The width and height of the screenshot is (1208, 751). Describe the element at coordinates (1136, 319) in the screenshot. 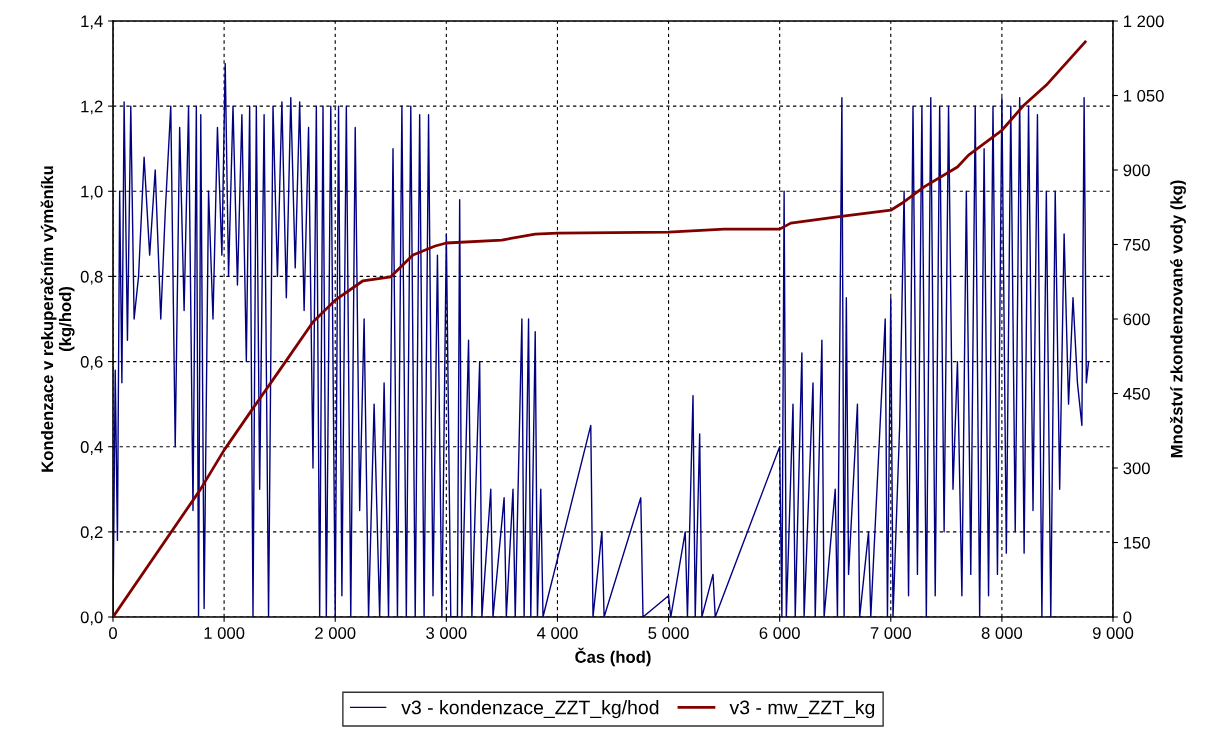

I see `y2-tick-label: 600` at that location.